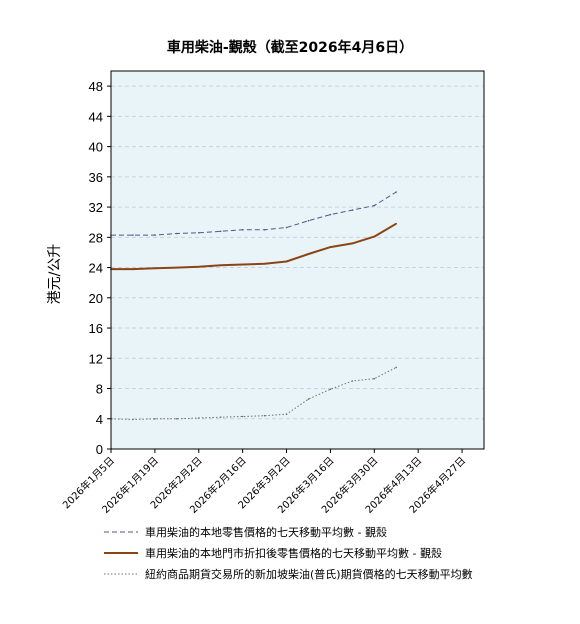 The width and height of the screenshot is (580, 624). What do you see at coordinates (96, 177) in the screenshot?
I see `y-tick-label: 36` at bounding box center [96, 177].